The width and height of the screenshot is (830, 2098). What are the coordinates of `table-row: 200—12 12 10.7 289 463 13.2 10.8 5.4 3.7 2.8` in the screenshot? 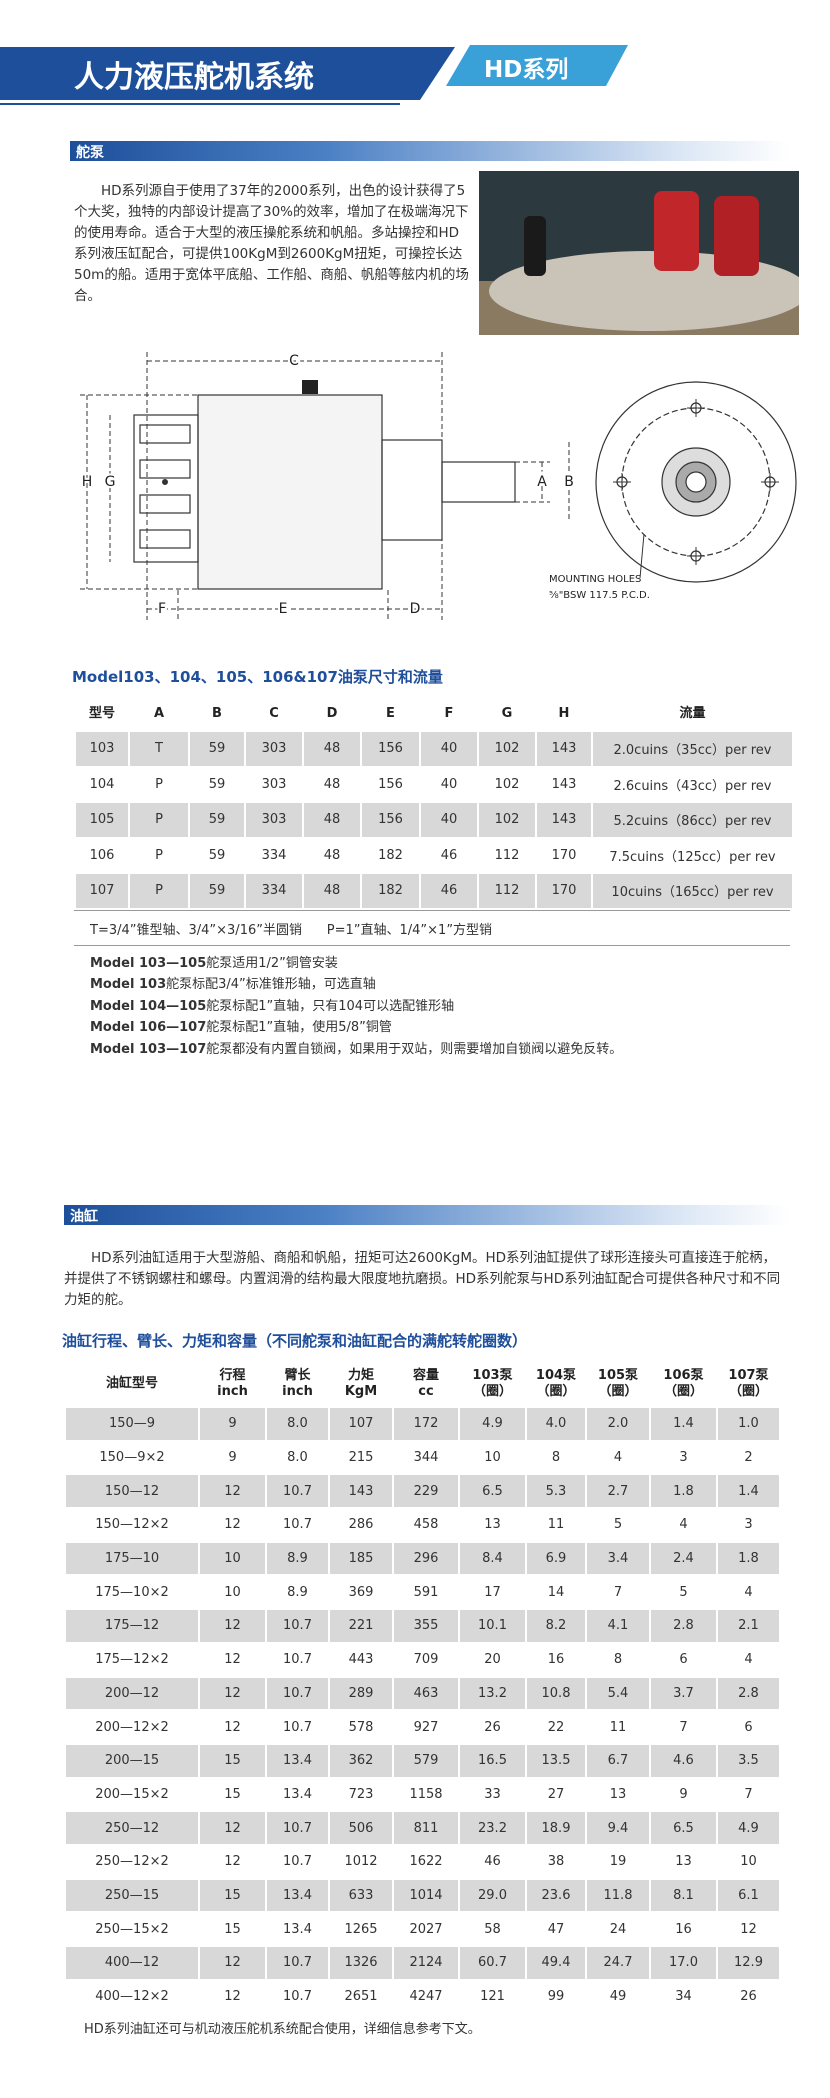 It's located at (422, 1693).